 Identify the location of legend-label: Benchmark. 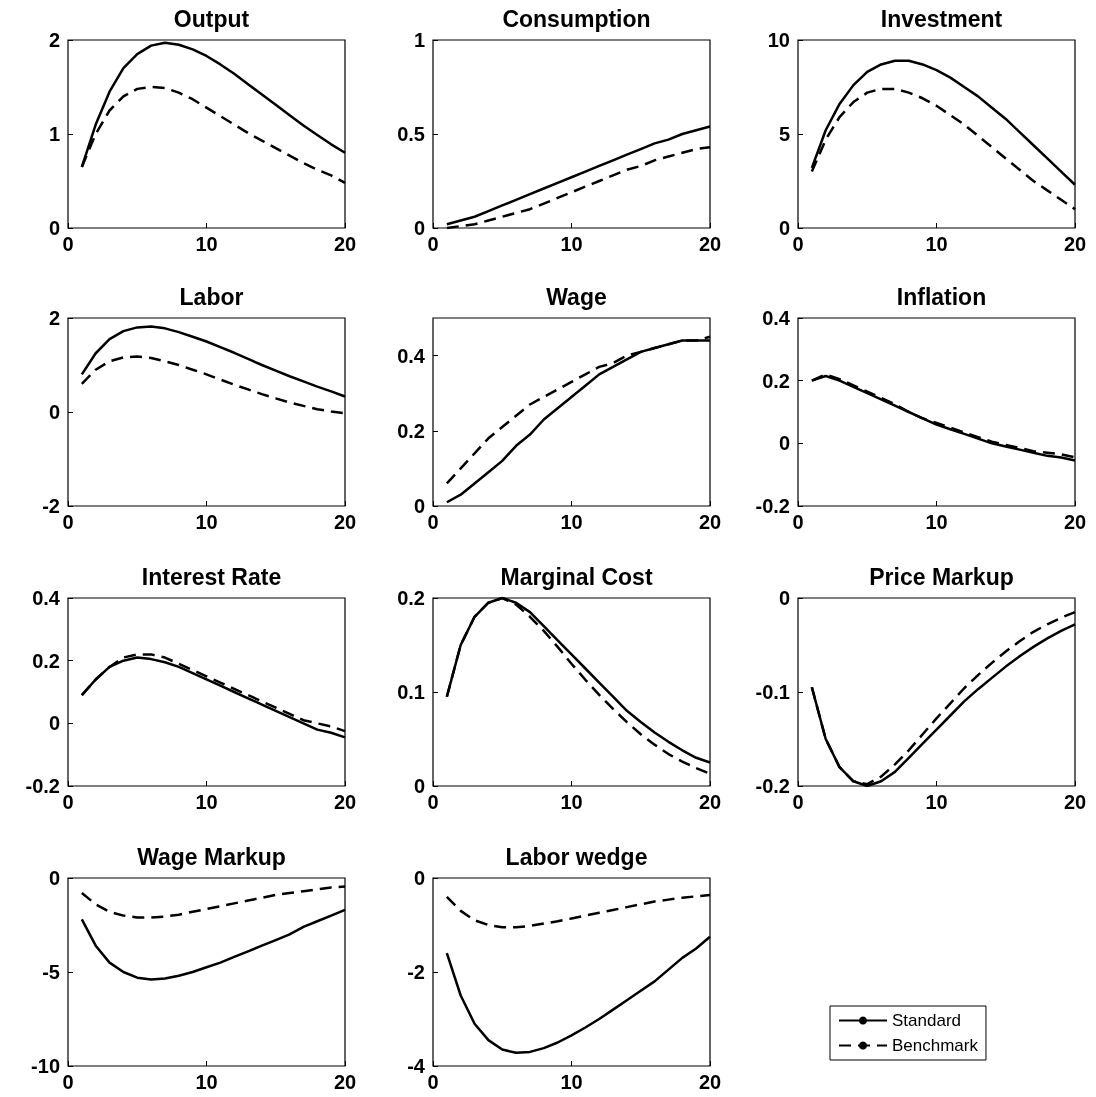
(935, 1045).